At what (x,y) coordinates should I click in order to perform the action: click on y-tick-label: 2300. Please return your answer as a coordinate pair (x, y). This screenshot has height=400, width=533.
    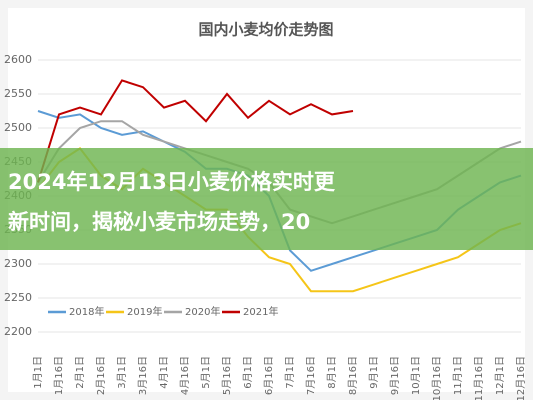
    Looking at the image, I should click on (18, 263).